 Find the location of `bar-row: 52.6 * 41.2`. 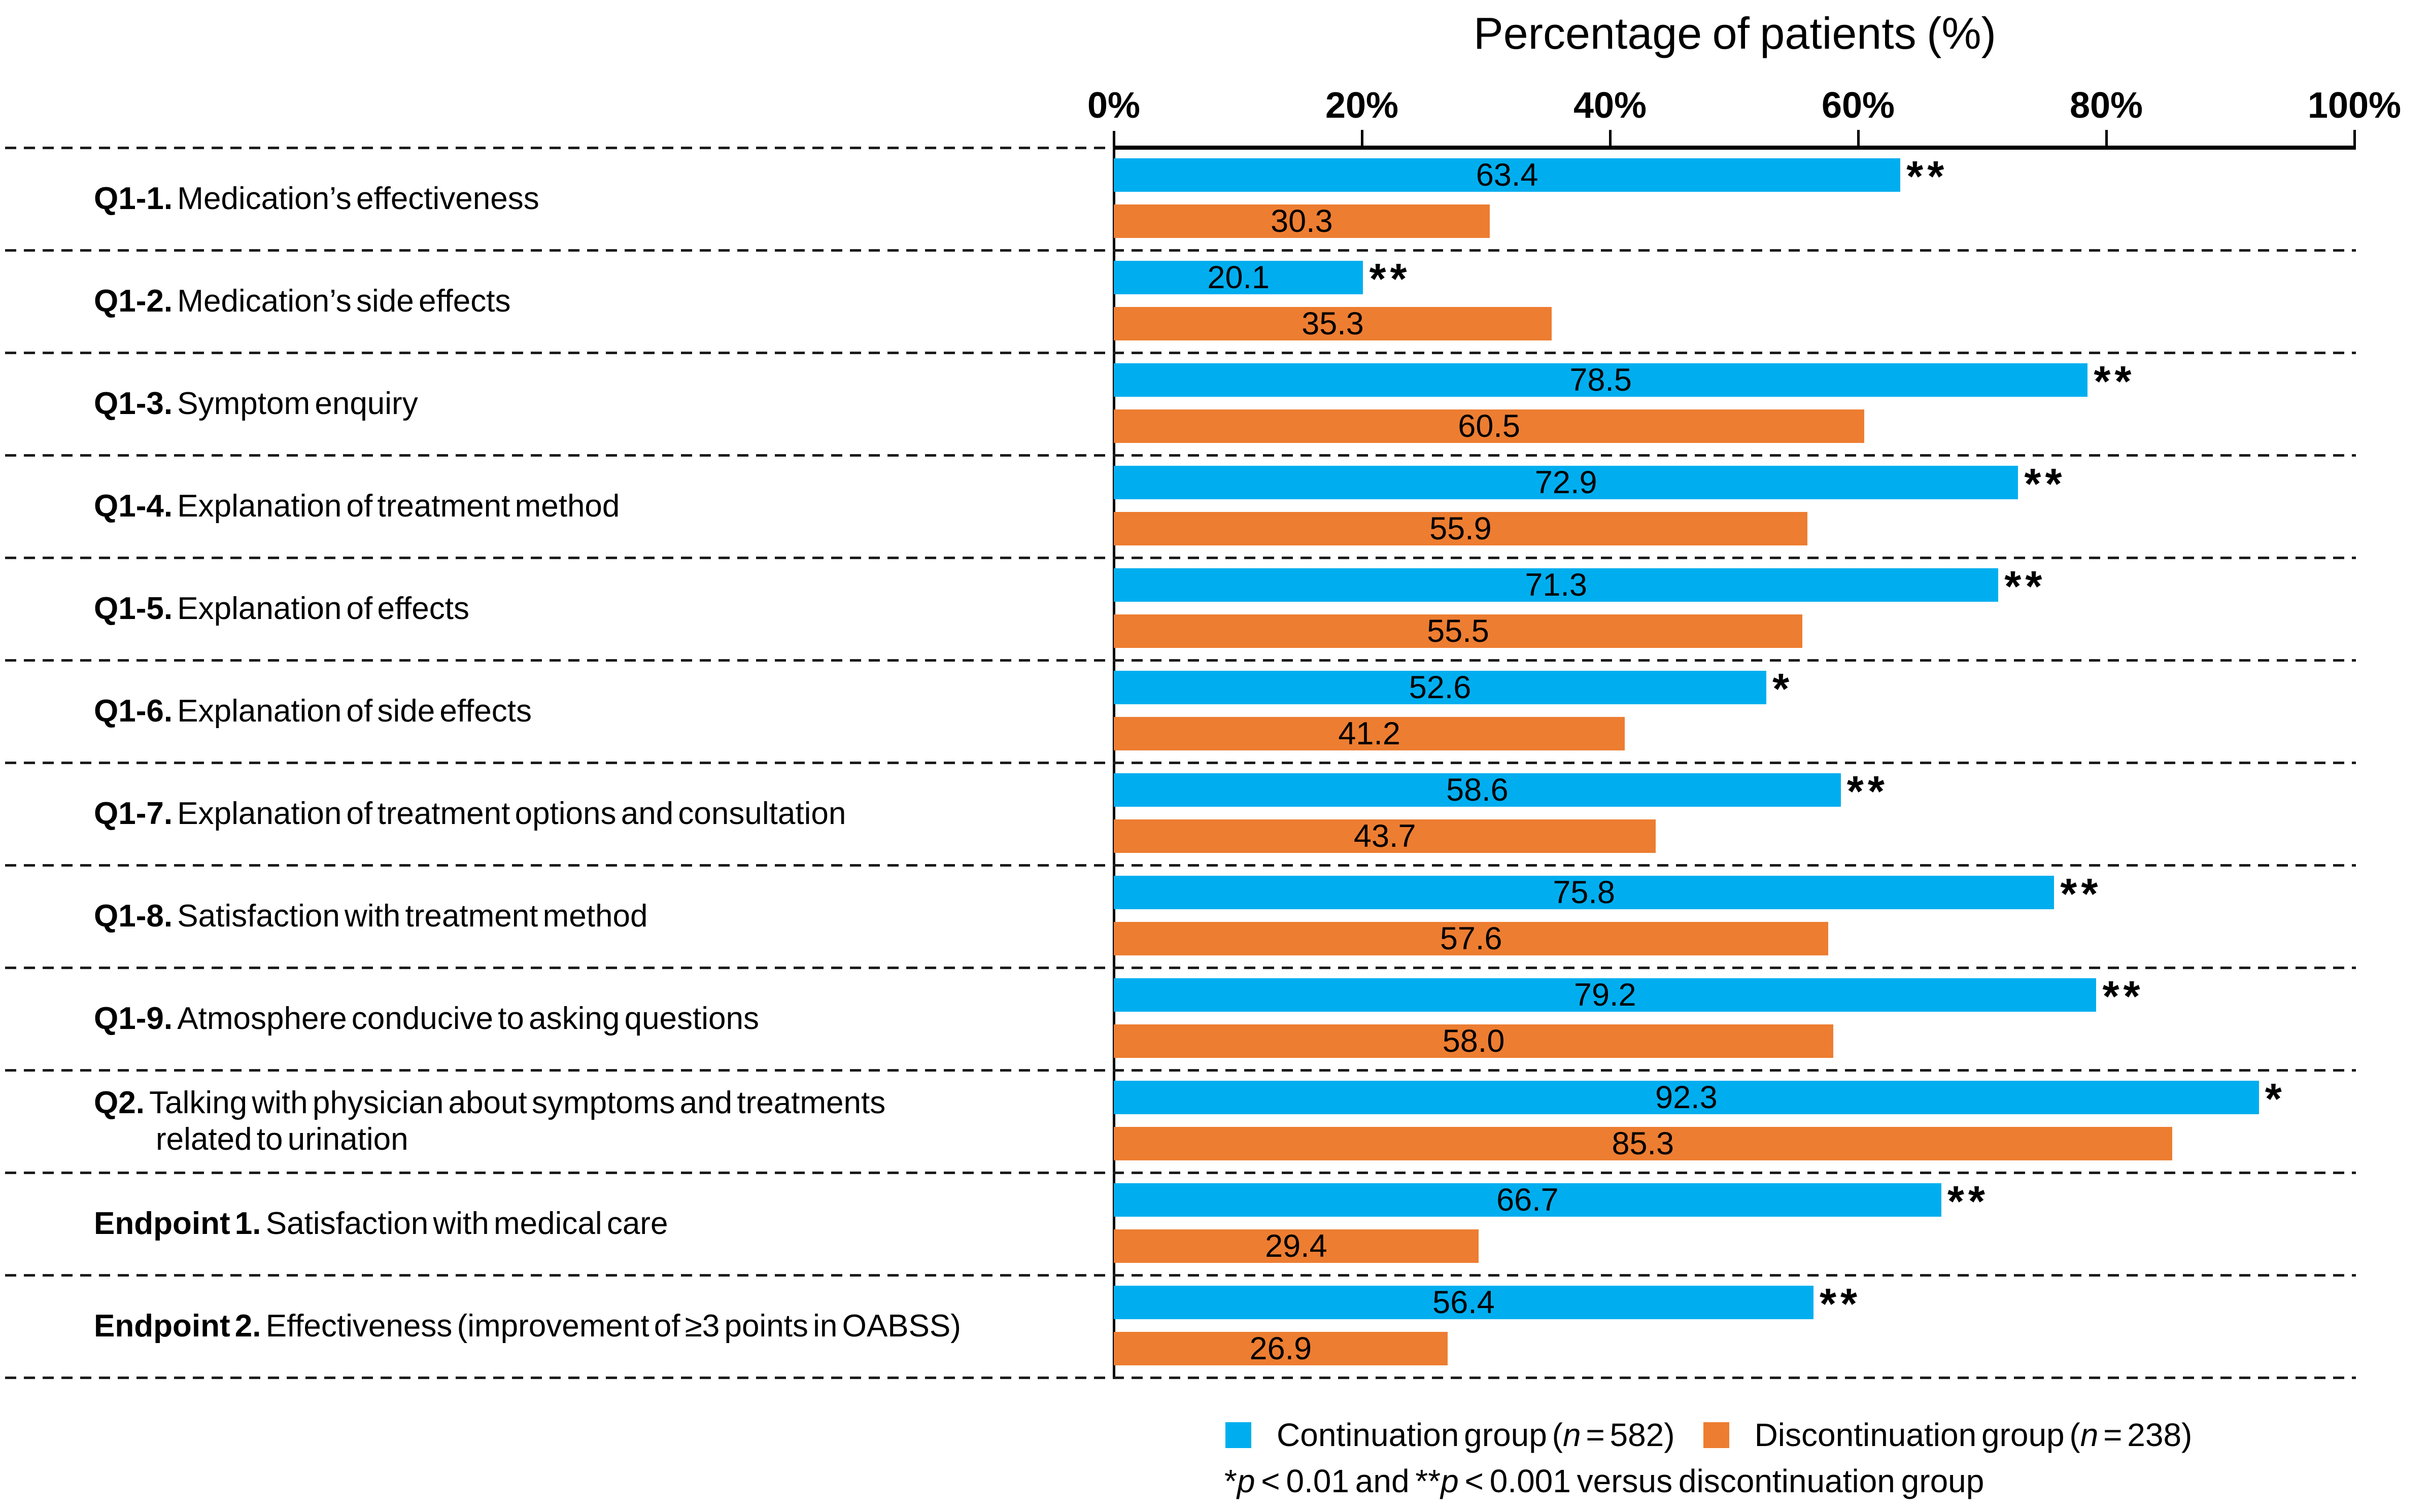

bar-row: 52.6 * 41.2 is located at coordinates (1734, 711).